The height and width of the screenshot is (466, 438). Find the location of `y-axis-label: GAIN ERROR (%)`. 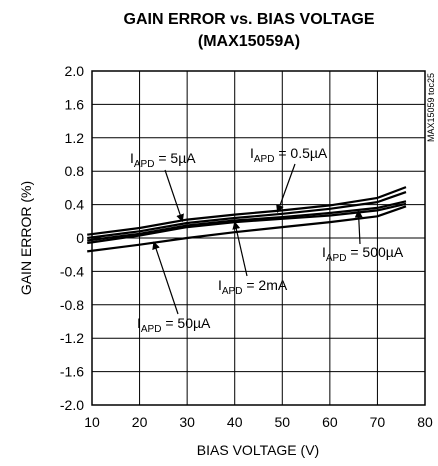

y-axis-label: GAIN ERROR (%) is located at coordinates (26, 238).